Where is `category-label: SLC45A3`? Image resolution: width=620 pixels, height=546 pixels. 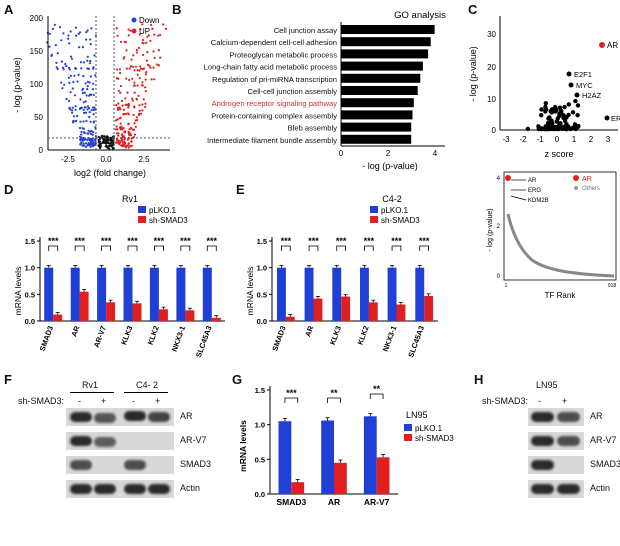
category-label: SLC45A3 is located at coordinates (204, 342).